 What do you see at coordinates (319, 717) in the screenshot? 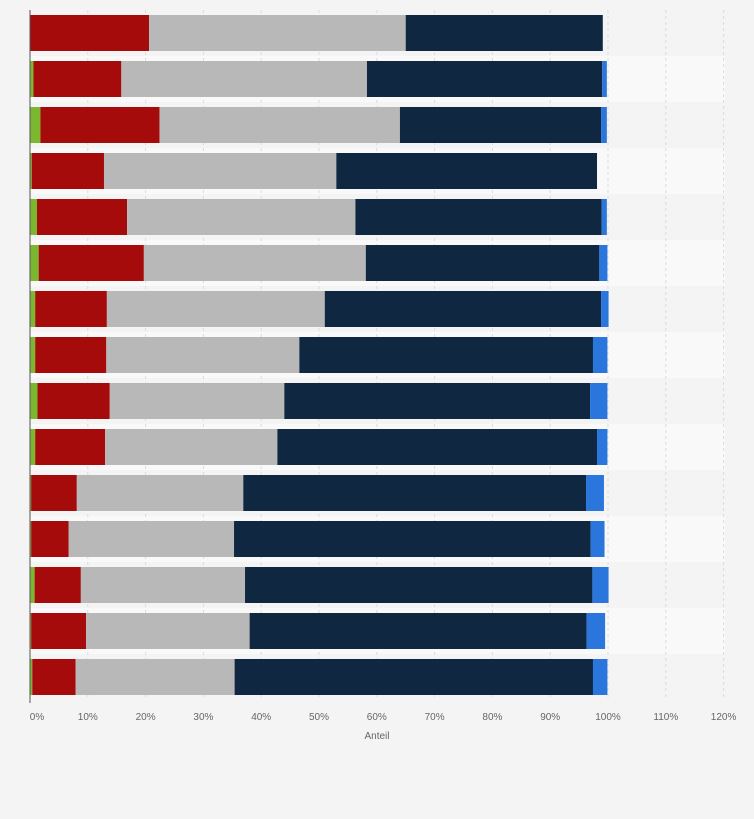
I see `x-tick-label: 50%` at bounding box center [319, 717].